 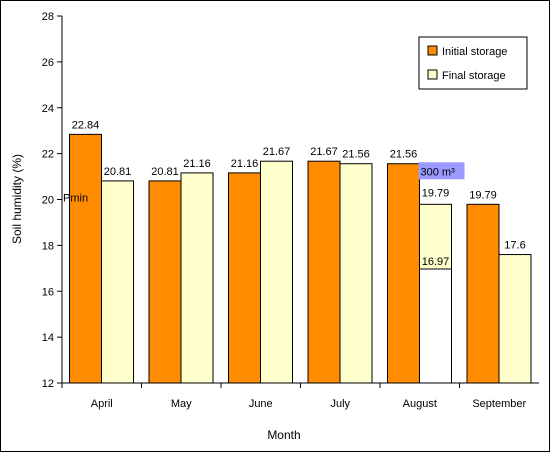 What do you see at coordinates (473, 63) in the screenshot?
I see `legend: Initial storage Final storage` at bounding box center [473, 63].